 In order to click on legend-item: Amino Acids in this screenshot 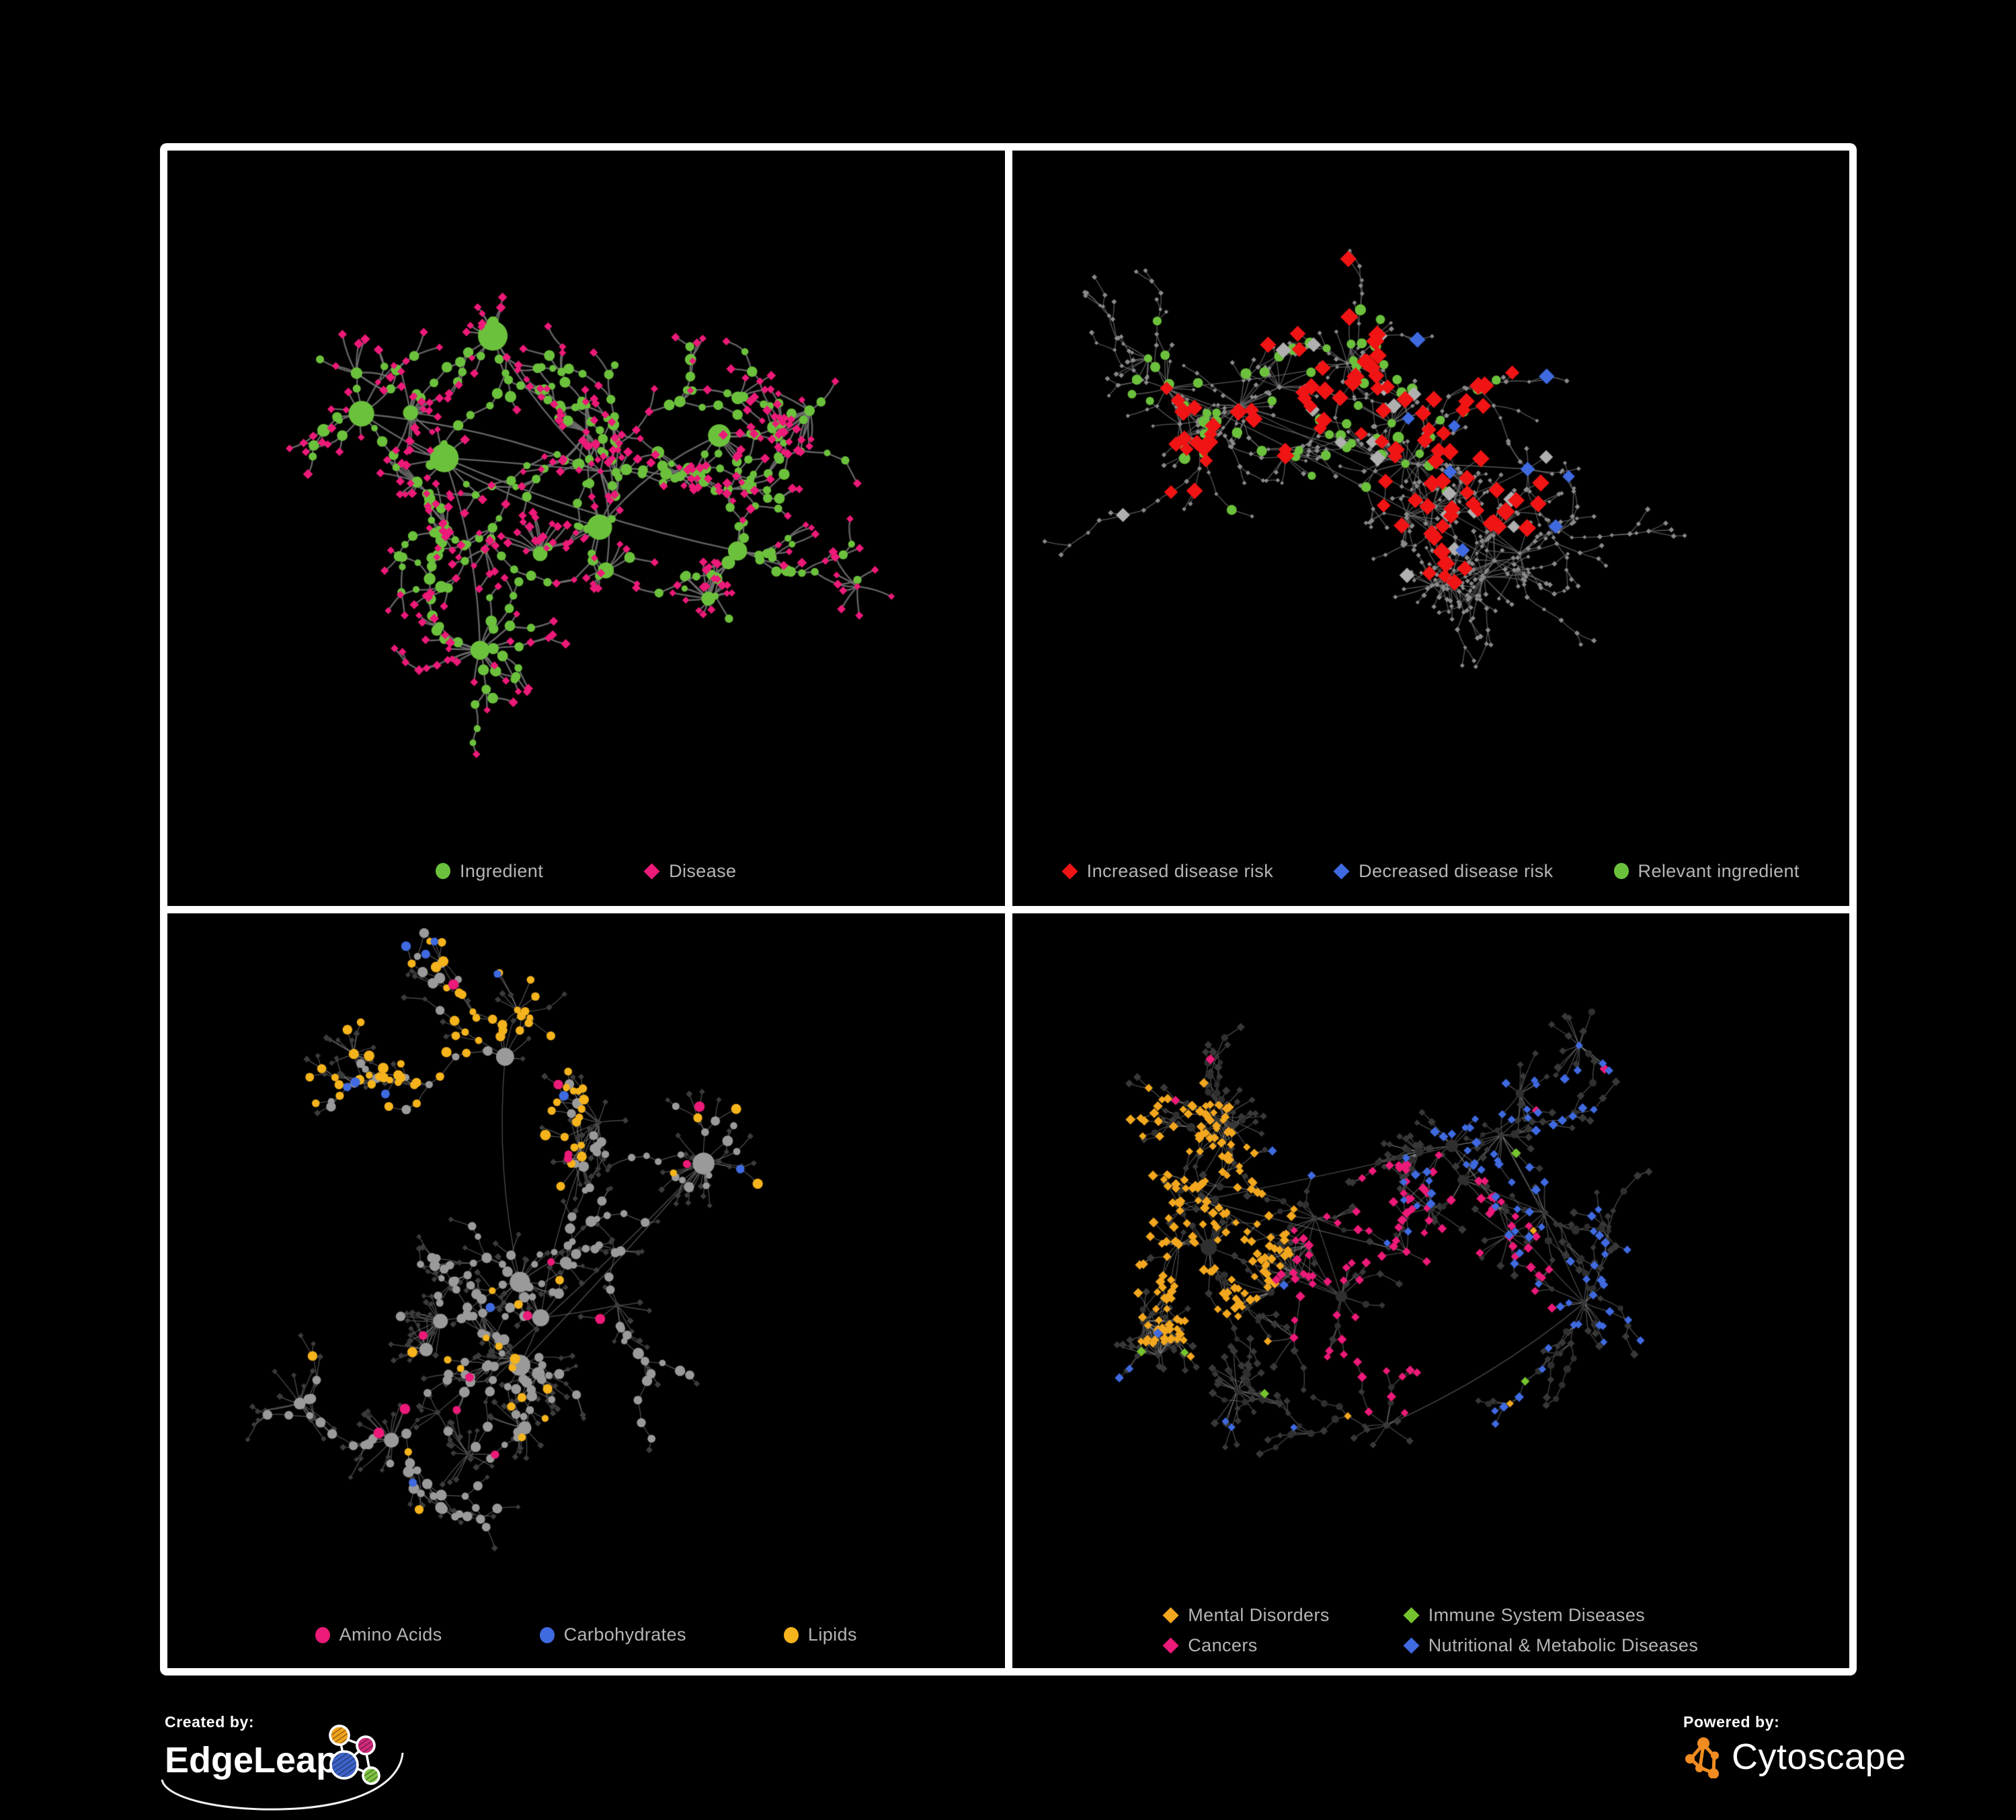, I will do `click(378, 1635)`.